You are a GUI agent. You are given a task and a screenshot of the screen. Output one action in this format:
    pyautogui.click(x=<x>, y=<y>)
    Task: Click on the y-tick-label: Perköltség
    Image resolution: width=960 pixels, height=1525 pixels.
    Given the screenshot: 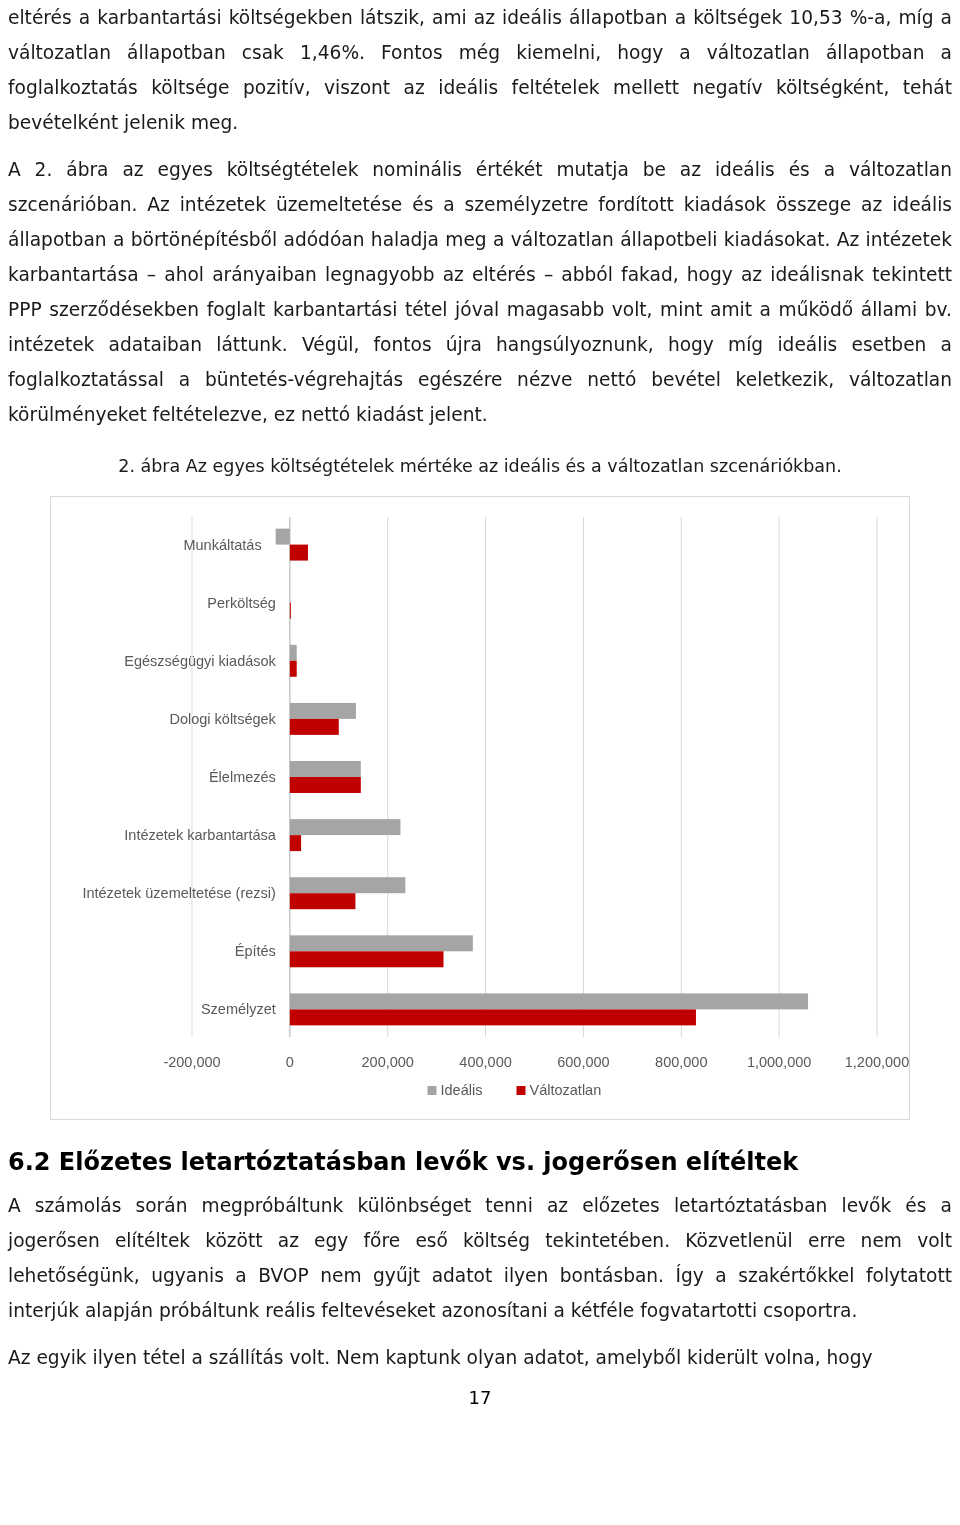 What is the action you would take?
    pyautogui.click(x=241, y=602)
    